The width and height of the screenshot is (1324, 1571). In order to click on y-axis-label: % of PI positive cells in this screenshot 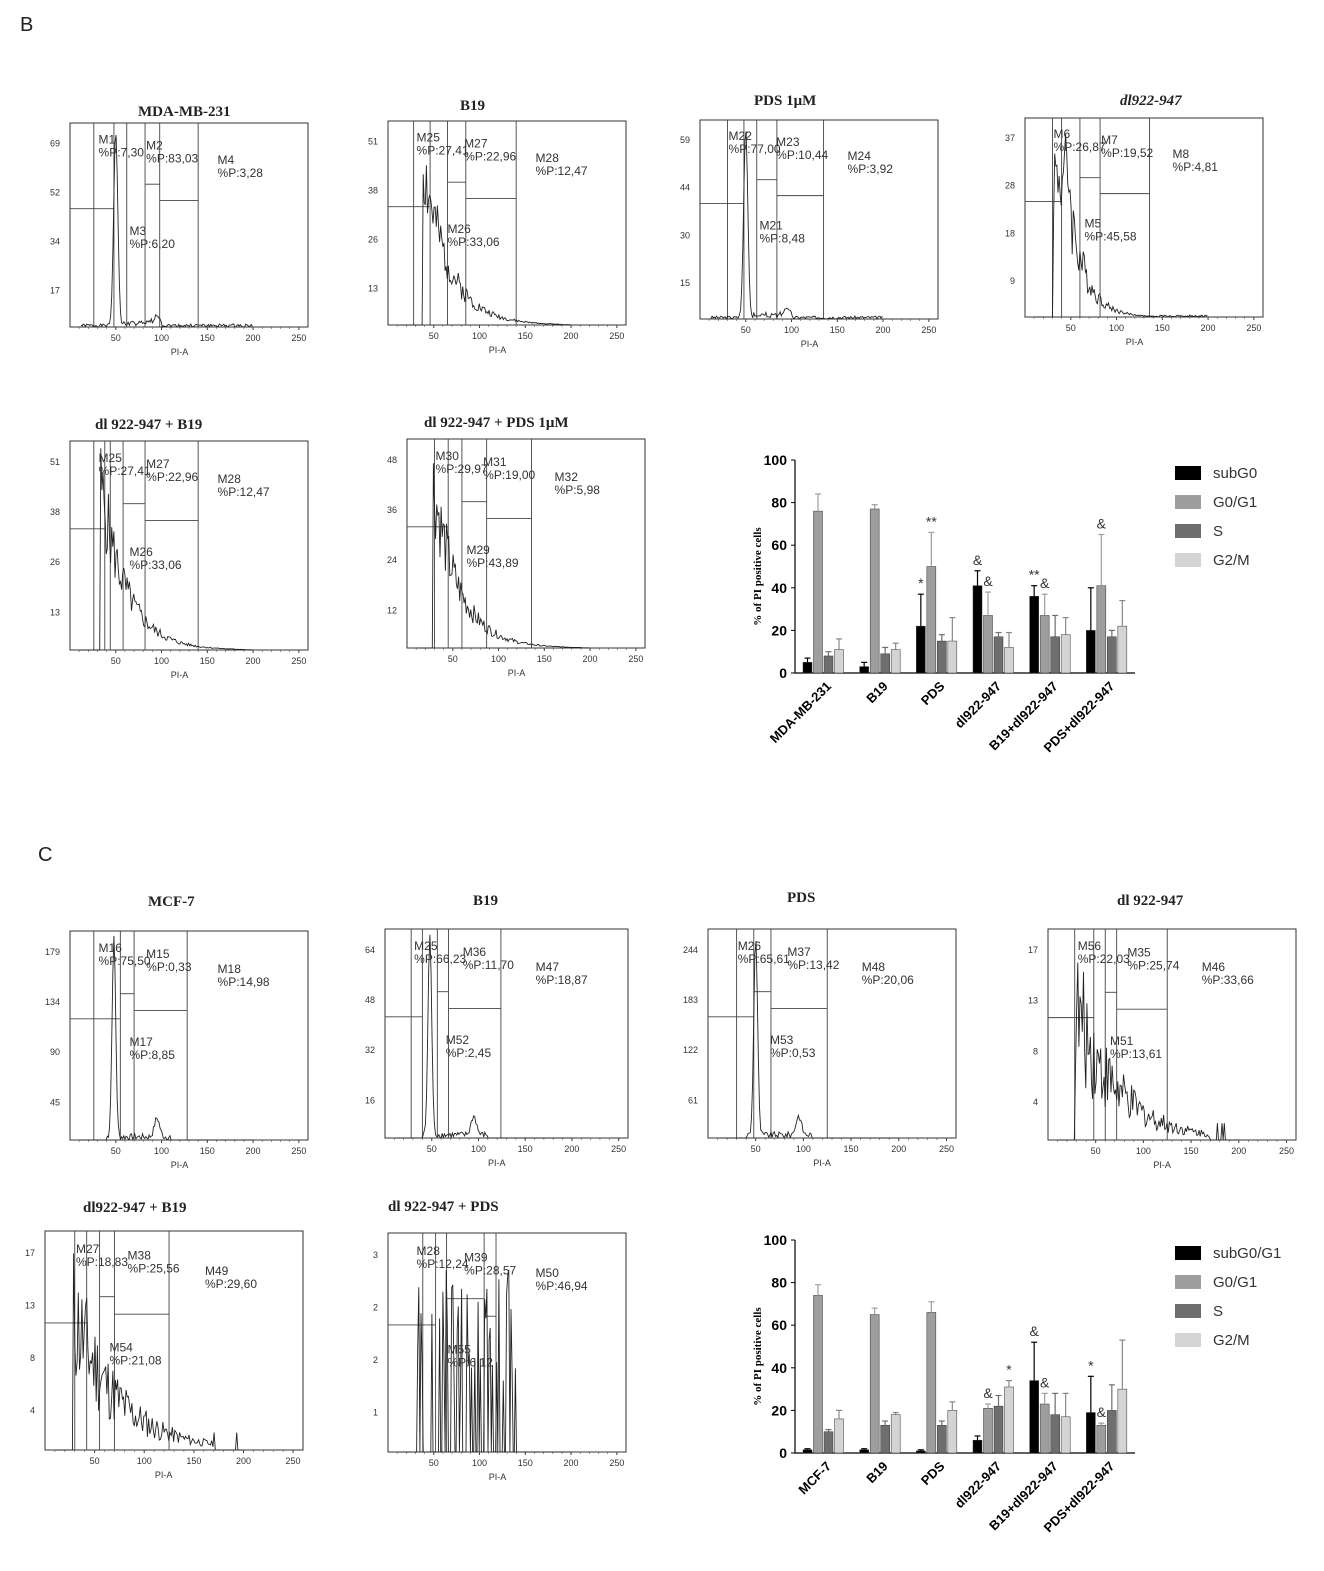, I will do `click(758, 576)`.